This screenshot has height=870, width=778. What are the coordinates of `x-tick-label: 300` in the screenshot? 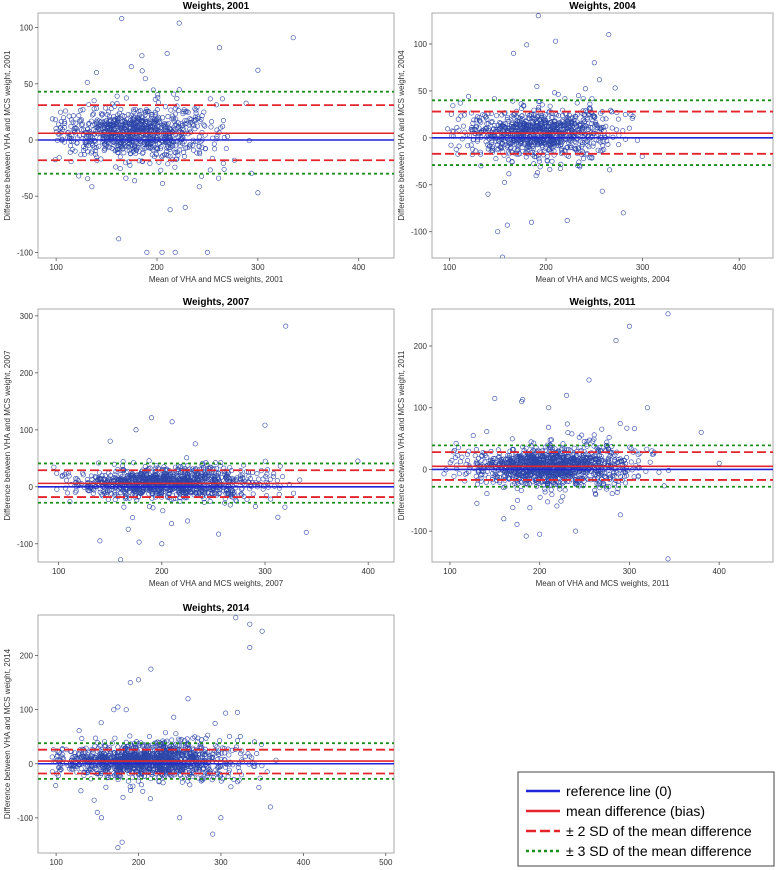 It's located at (265, 571).